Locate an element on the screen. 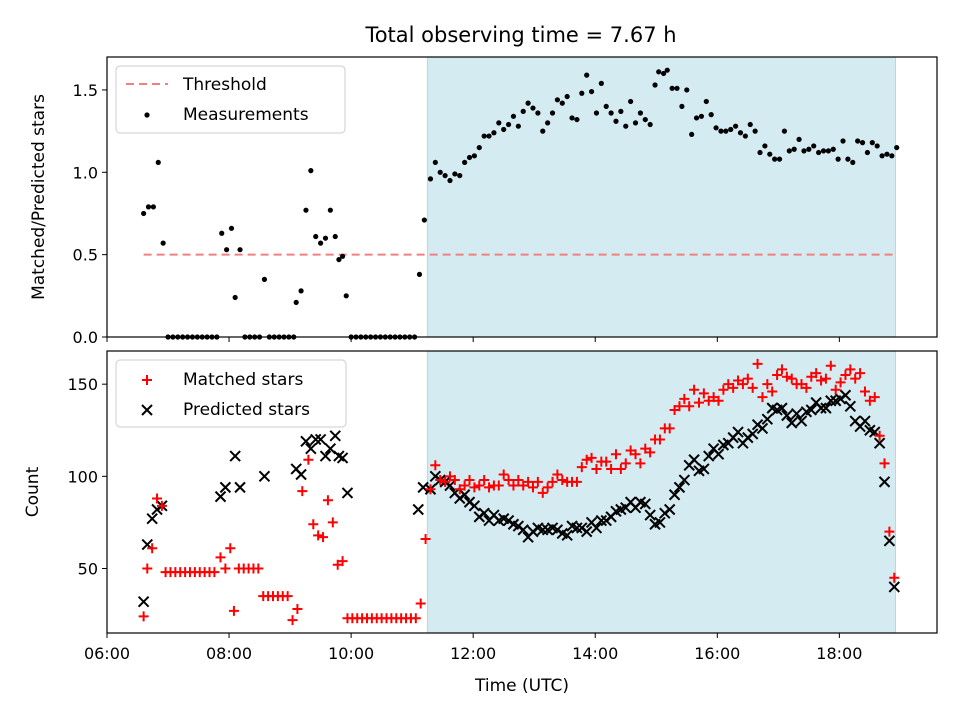 This screenshot has width=960, height=720. x-tick-label: 06:00 is located at coordinates (107, 653).